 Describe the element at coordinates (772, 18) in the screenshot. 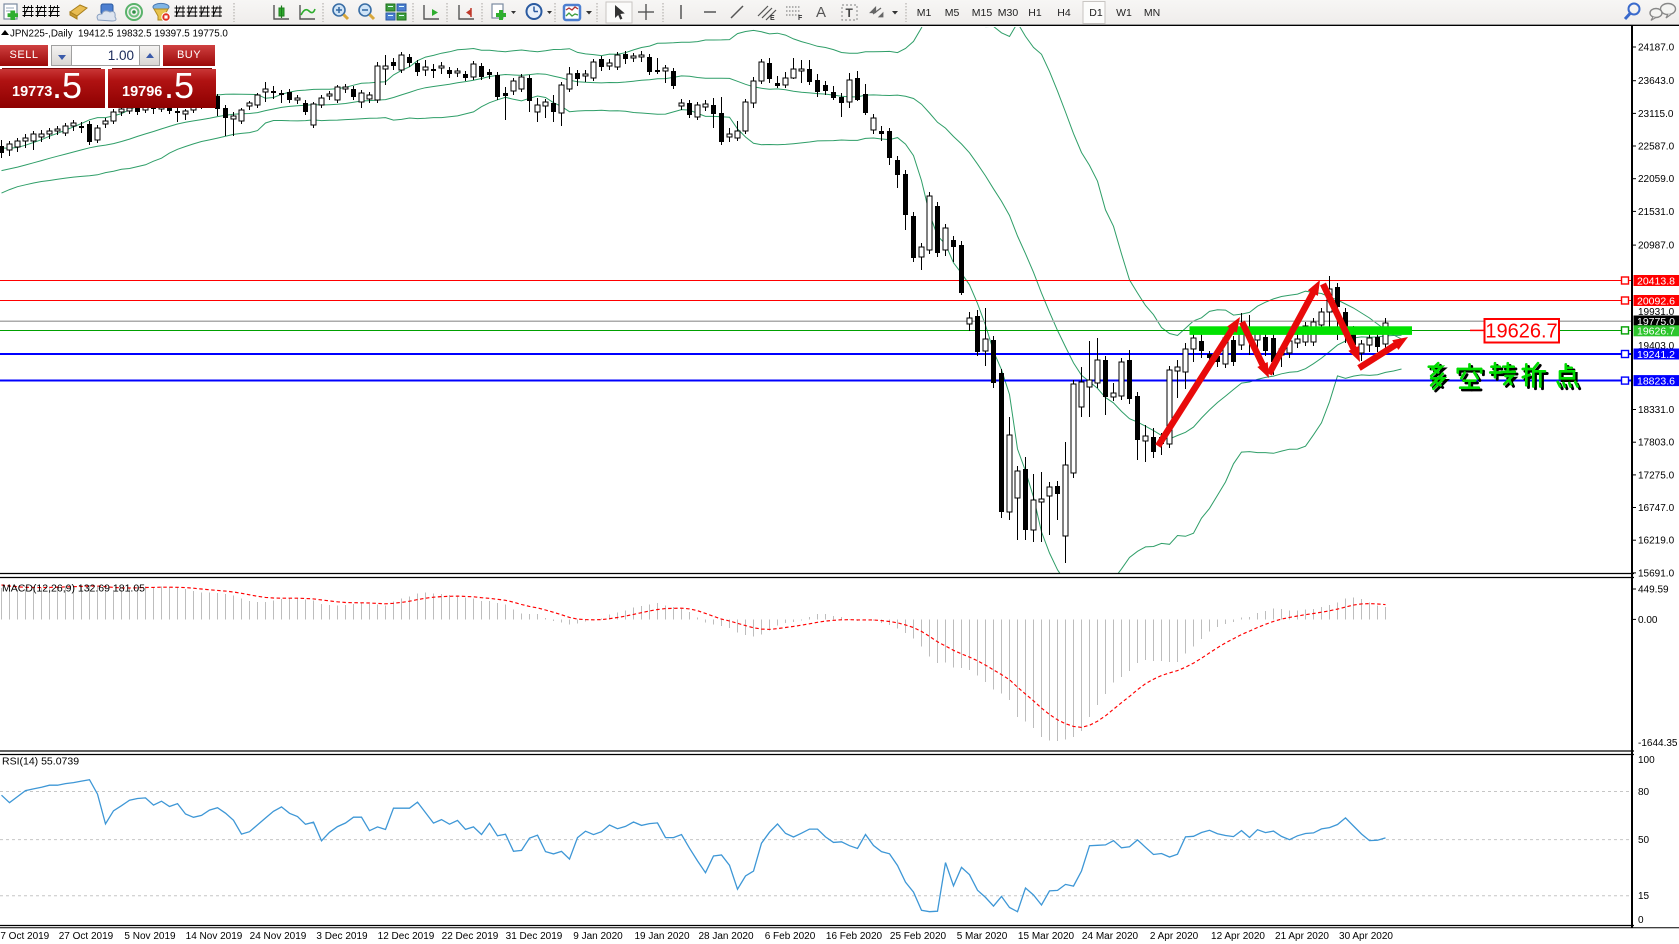

I see `svg-text: E` at that location.